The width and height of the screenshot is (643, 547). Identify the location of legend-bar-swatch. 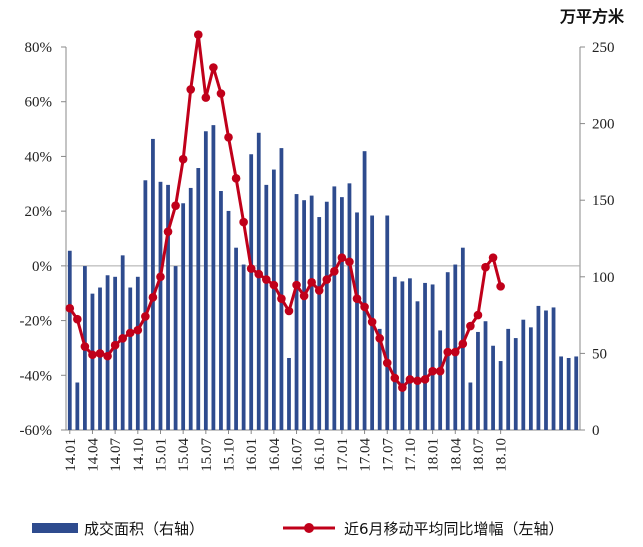
(55, 528).